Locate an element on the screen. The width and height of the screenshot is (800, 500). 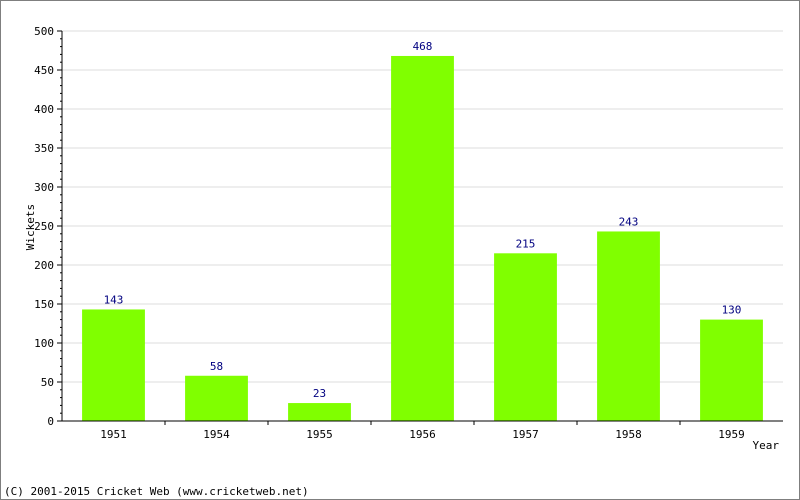
y-tick-label-300: 300 is located at coordinates (44, 187).